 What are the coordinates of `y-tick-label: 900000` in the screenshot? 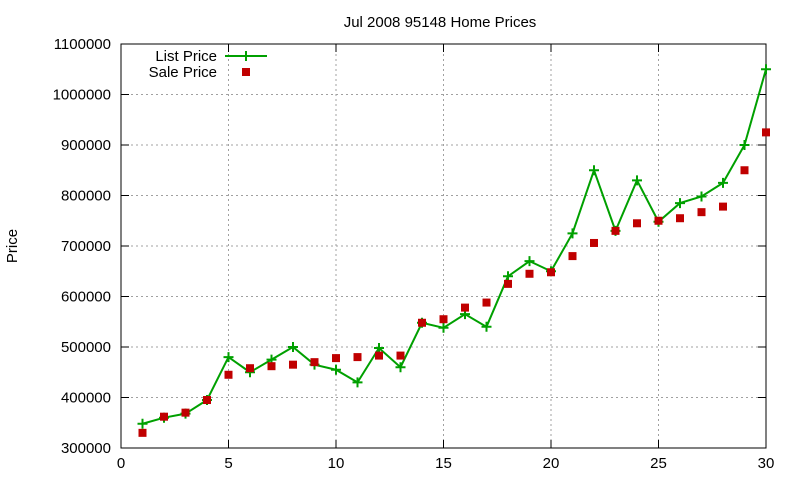 It's located at (86, 145).